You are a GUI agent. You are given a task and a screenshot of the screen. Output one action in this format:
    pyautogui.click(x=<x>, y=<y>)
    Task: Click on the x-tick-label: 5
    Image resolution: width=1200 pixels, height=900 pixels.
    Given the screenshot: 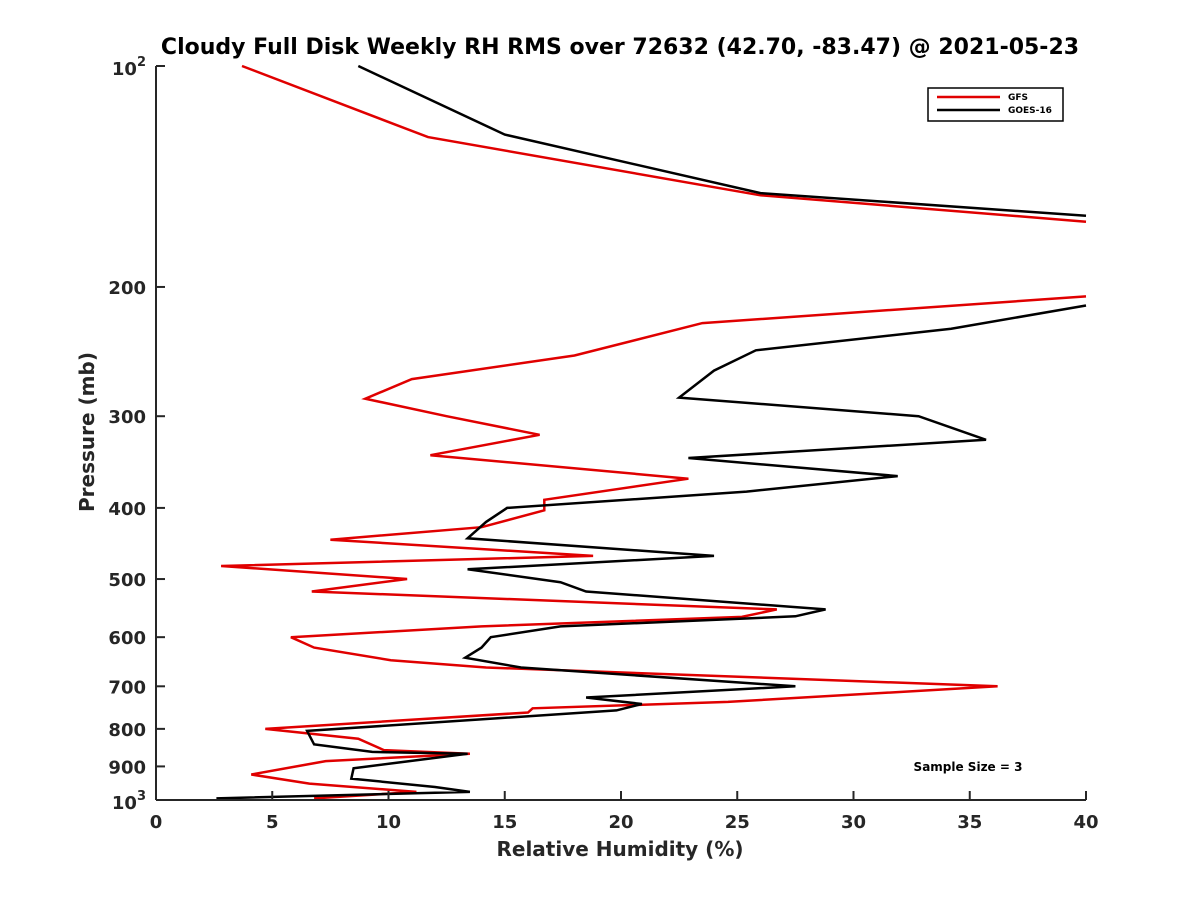 What is the action you would take?
    pyautogui.click(x=272, y=822)
    